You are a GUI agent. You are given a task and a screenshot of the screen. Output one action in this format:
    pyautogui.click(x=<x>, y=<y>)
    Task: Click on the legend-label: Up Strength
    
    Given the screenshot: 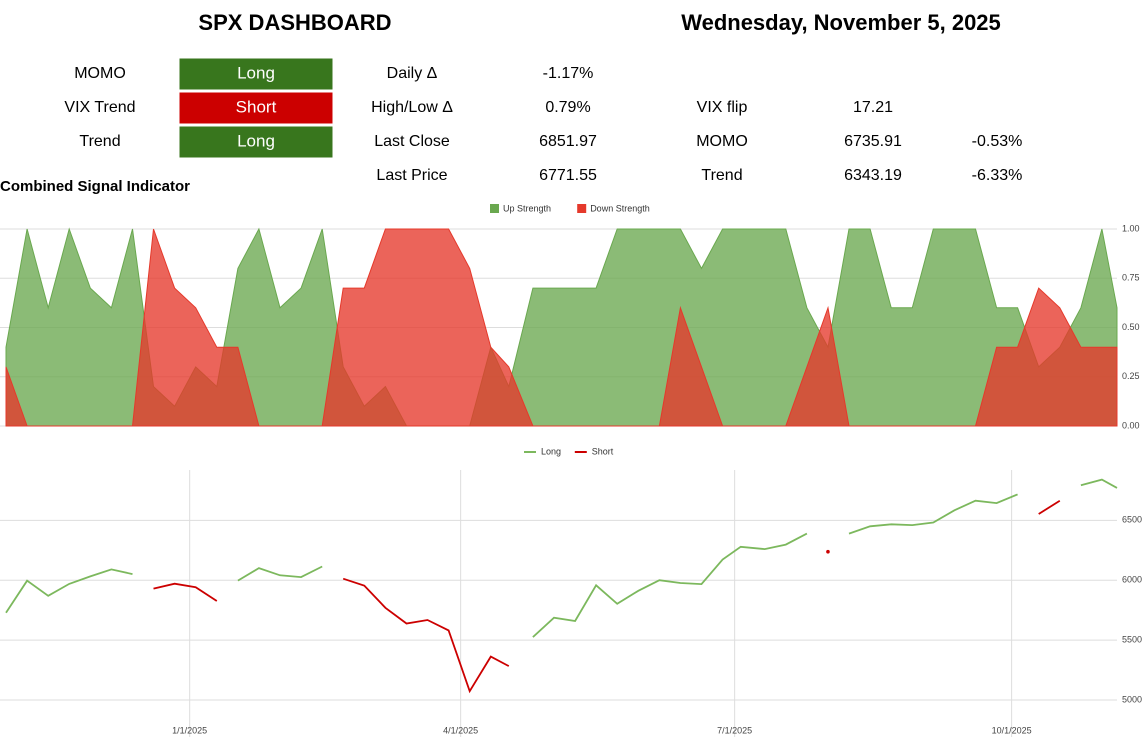 What is the action you would take?
    pyautogui.click(x=527, y=208)
    